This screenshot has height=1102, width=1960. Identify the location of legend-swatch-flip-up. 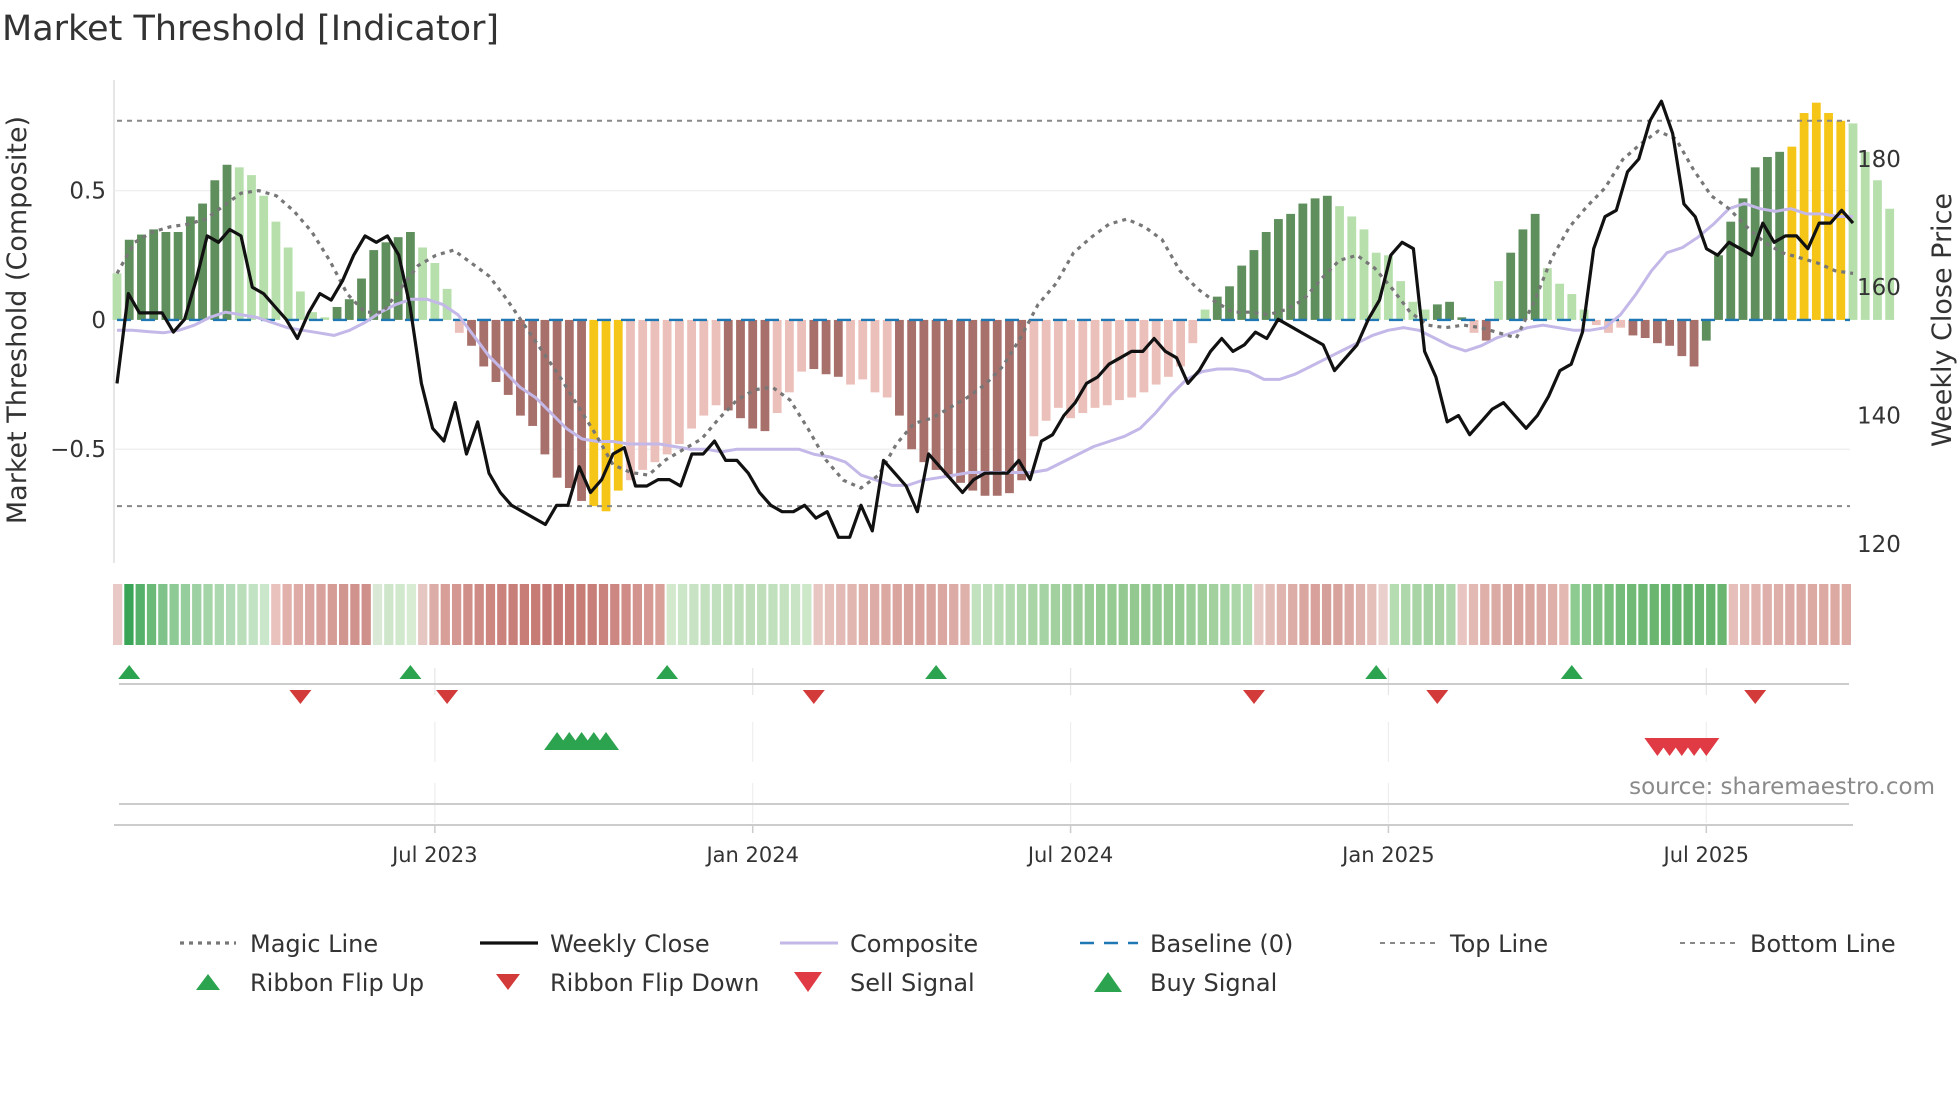
(208, 982).